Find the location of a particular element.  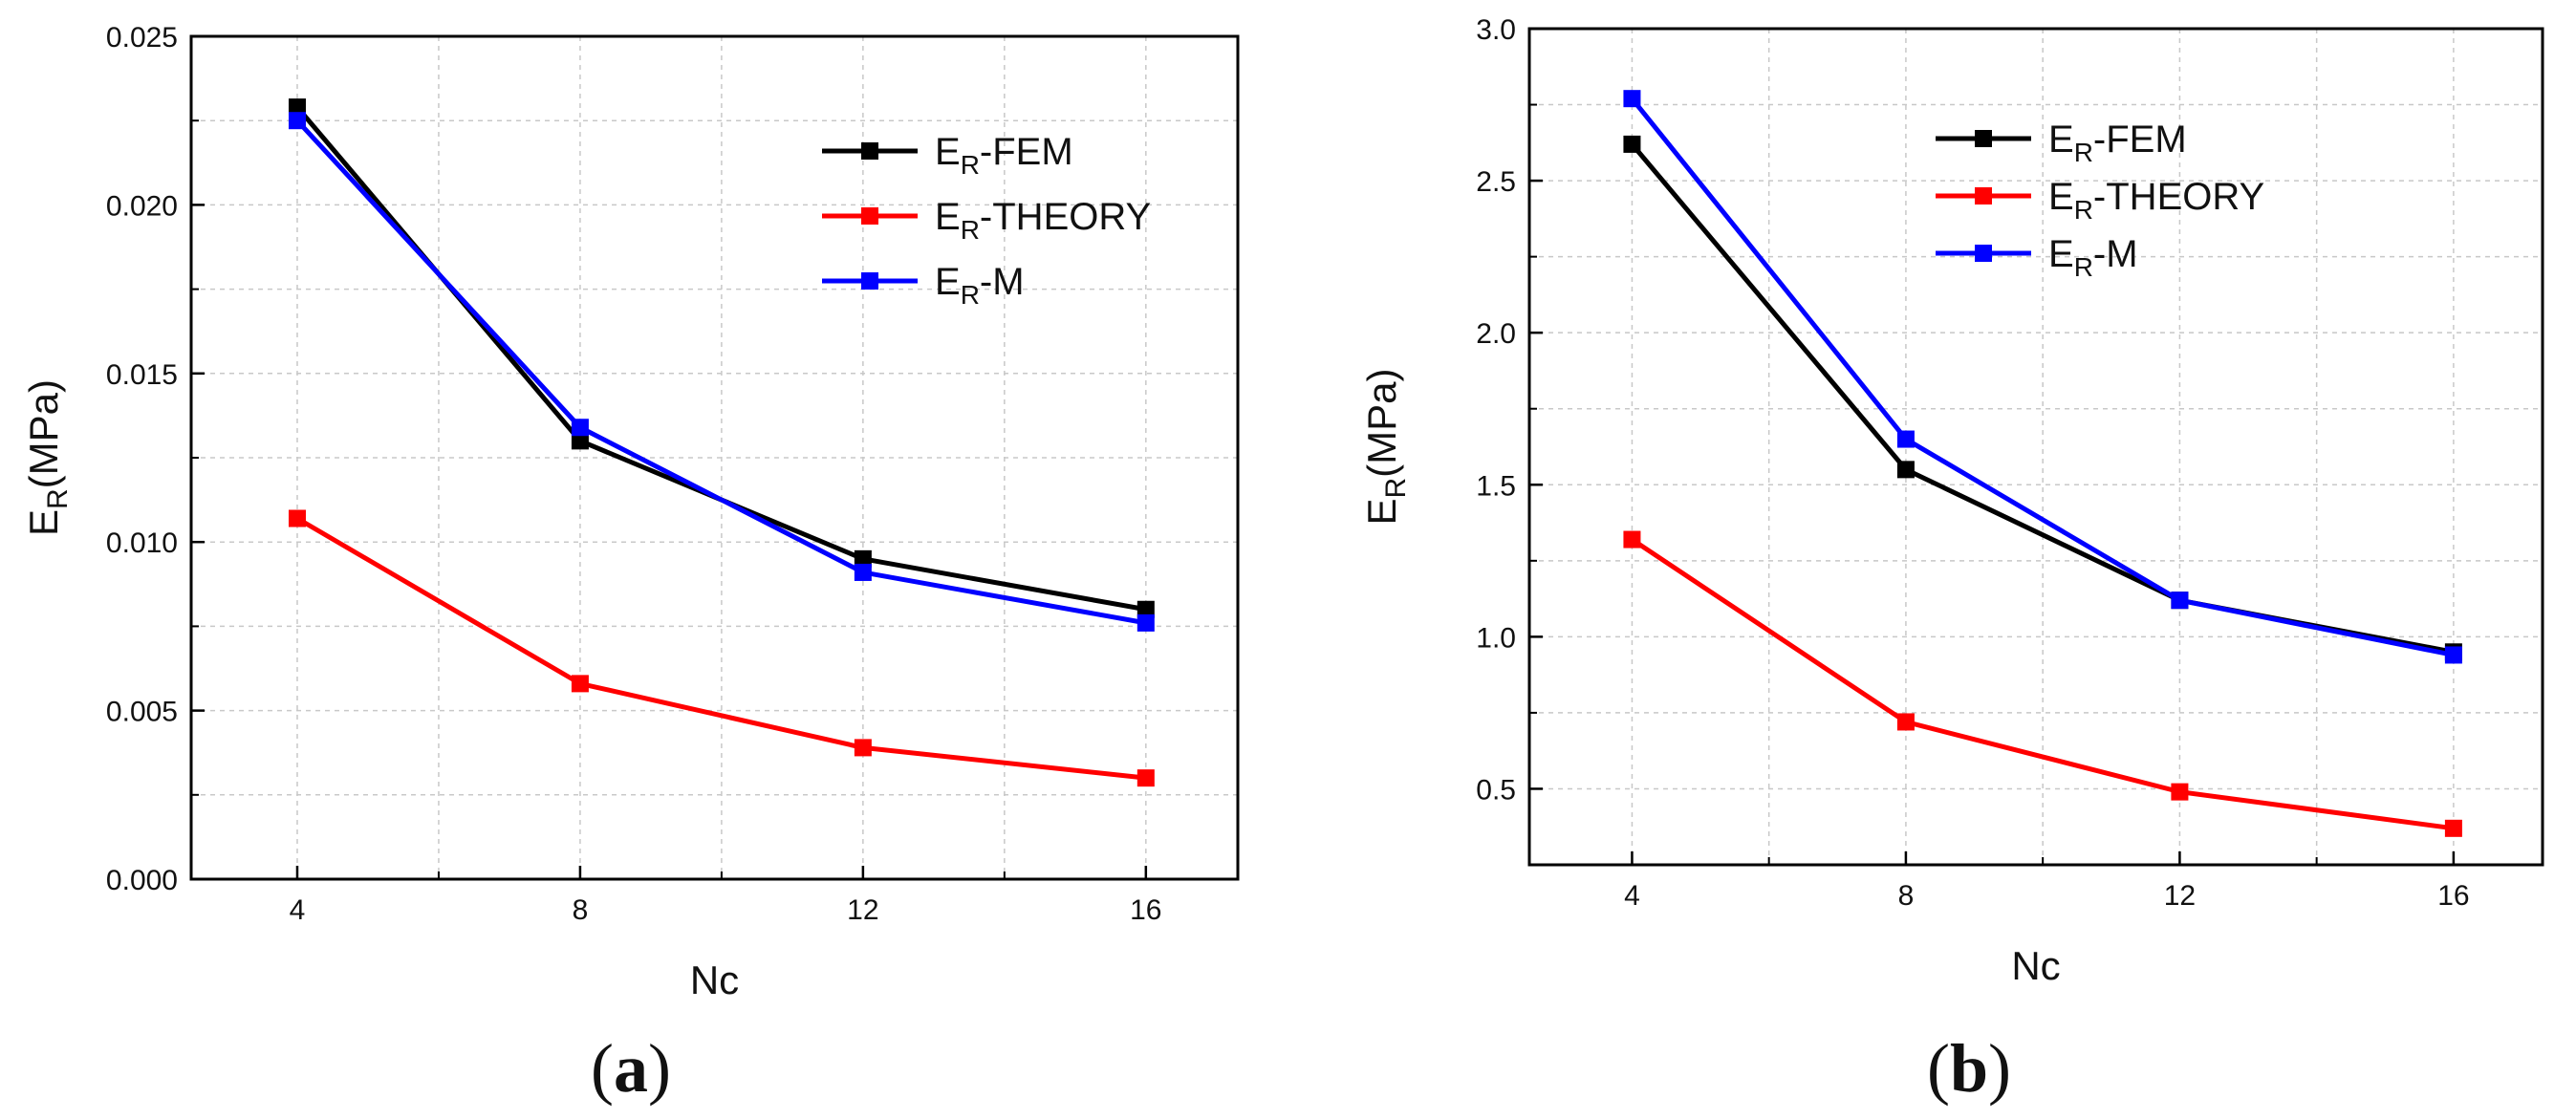

y-tick-label: 2.0 is located at coordinates (1496, 334).